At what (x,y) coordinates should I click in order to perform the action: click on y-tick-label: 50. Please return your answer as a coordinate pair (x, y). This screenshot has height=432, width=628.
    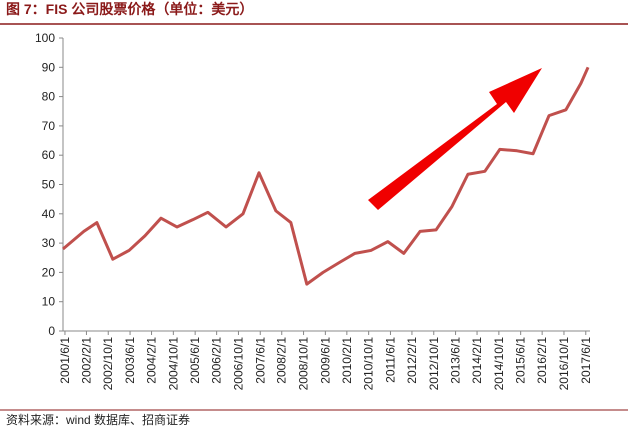
    Looking at the image, I should click on (49, 185).